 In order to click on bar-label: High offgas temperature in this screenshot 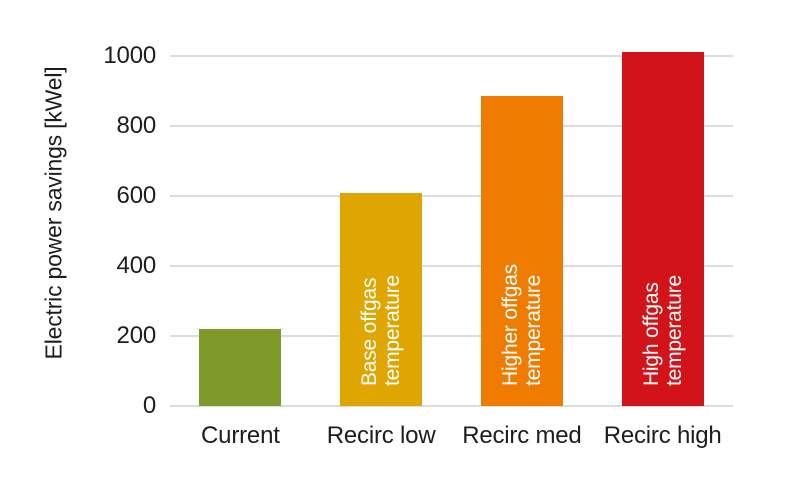, I will do `click(662, 330)`.